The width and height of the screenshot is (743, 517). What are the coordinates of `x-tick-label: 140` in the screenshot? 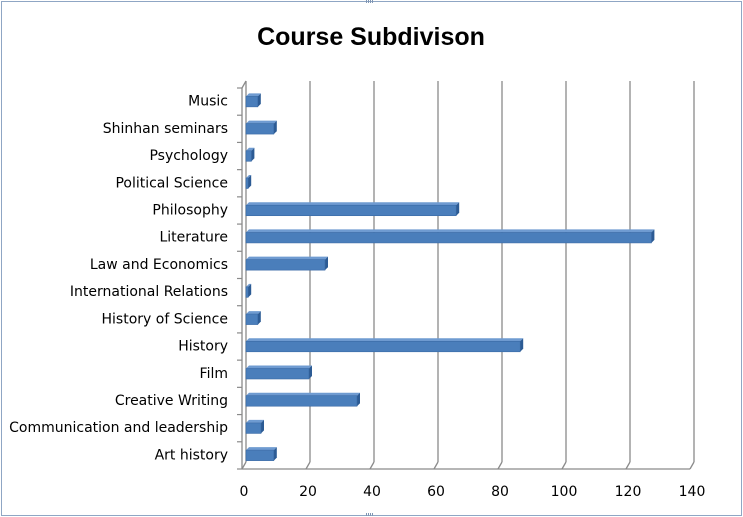 It's located at (692, 492).